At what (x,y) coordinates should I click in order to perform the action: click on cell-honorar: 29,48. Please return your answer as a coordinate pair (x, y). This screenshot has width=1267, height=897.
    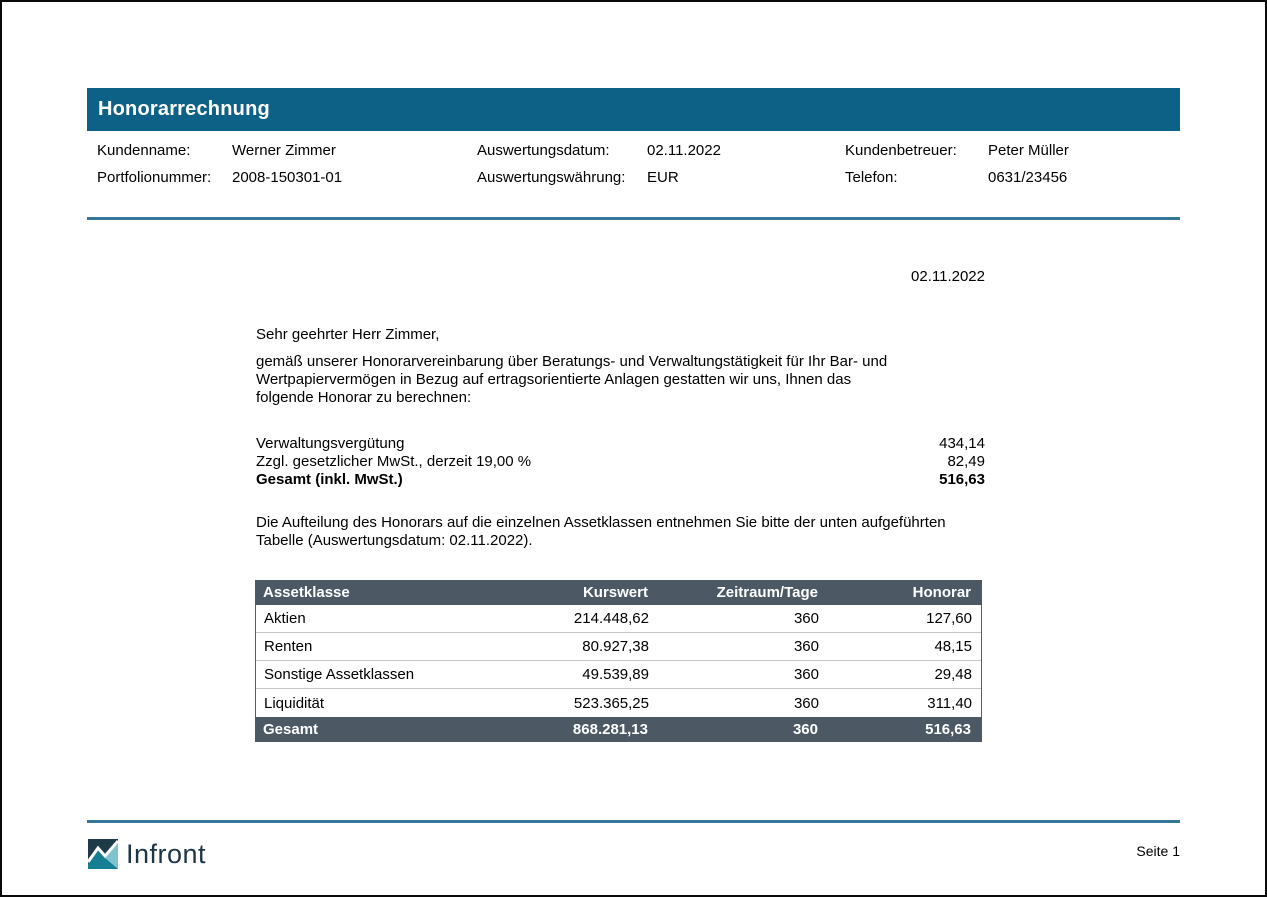
    Looking at the image, I should click on (953, 674).